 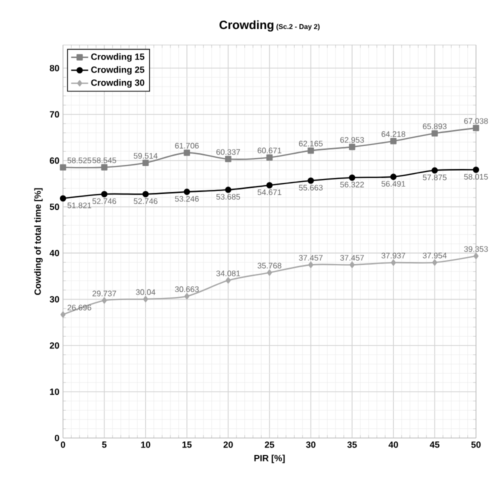 What do you see at coordinates (435, 445) in the screenshot?
I see `x-tick-label: 45` at bounding box center [435, 445].